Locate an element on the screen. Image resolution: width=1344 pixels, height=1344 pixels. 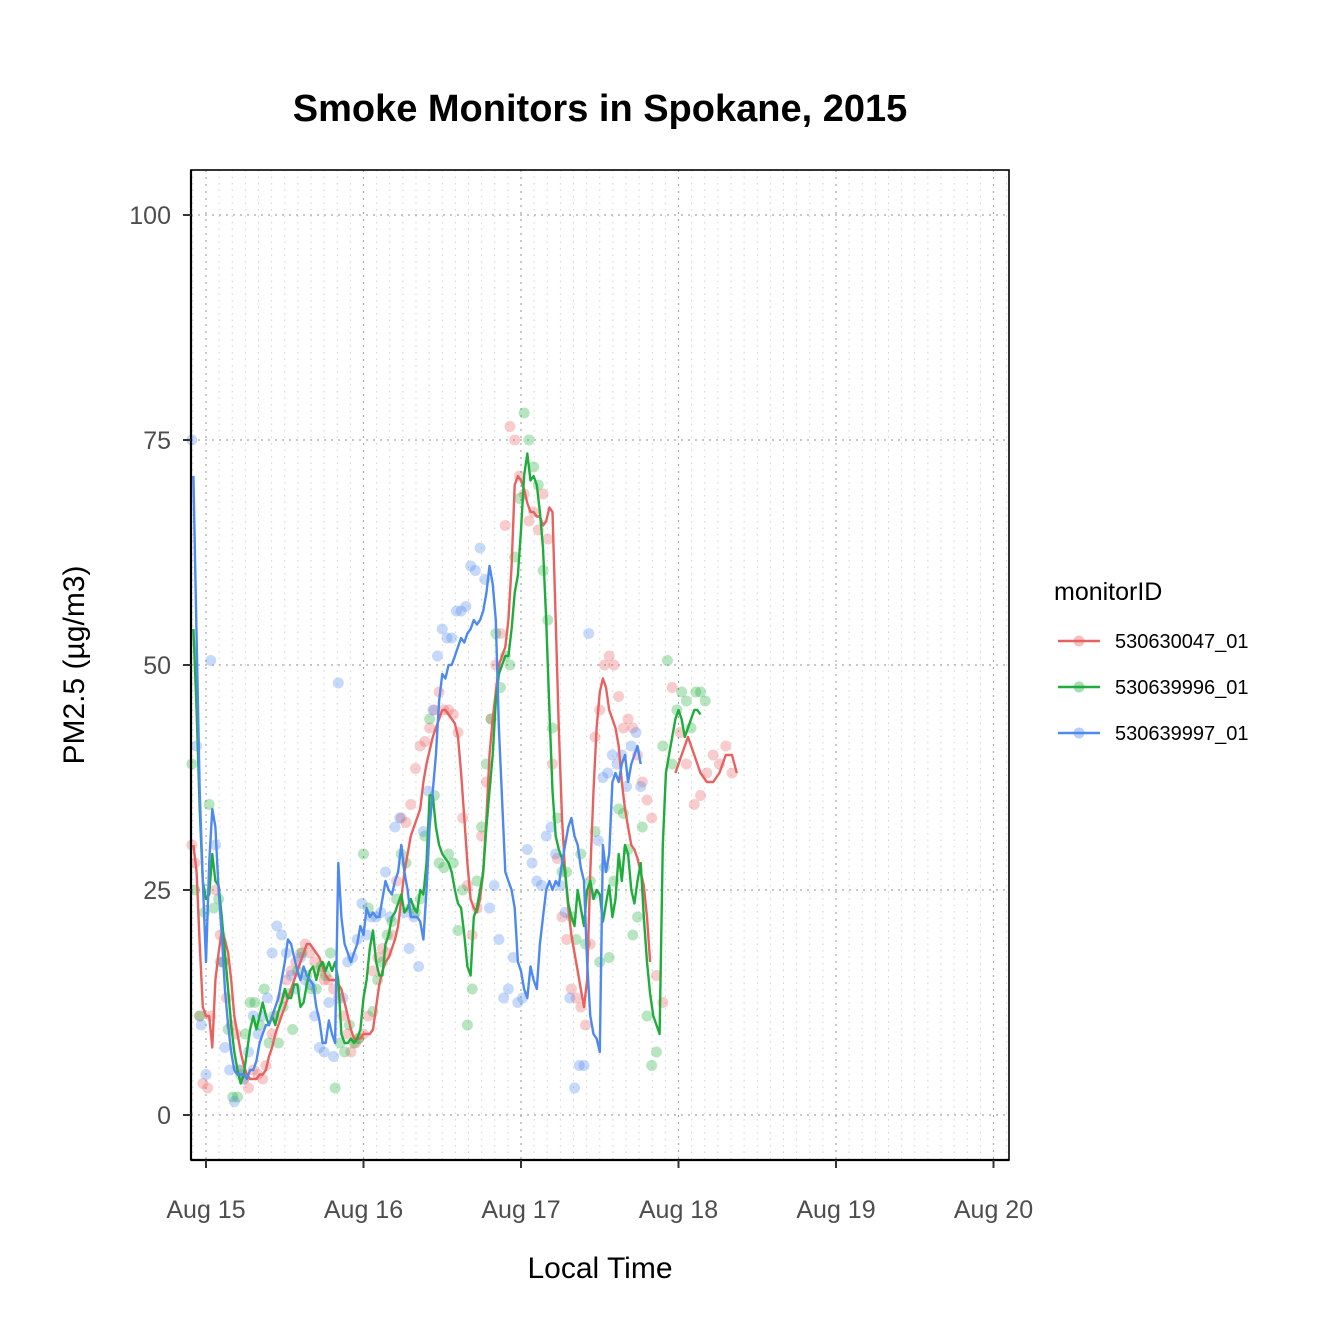
x-tick-label: Aug 20 is located at coordinates (993, 1210).